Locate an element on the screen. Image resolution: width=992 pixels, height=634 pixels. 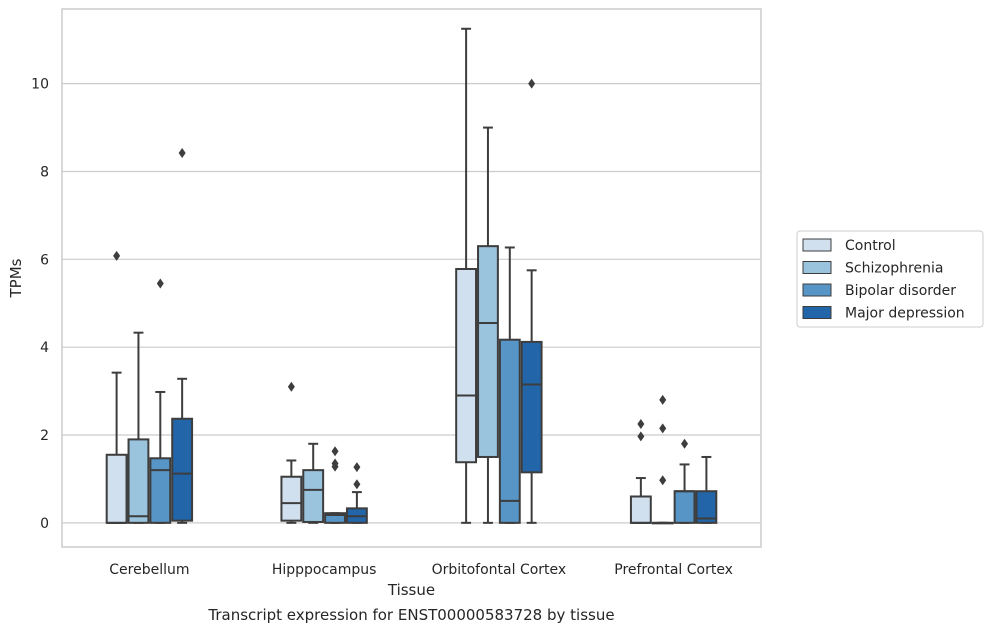
y-tick-label: 8 is located at coordinates (44, 172).